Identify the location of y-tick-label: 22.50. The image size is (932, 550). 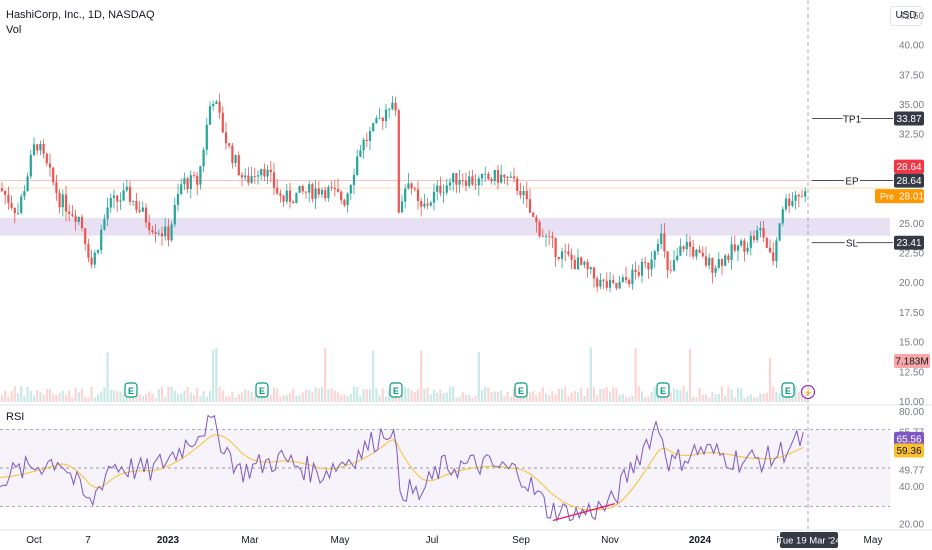
(911, 254).